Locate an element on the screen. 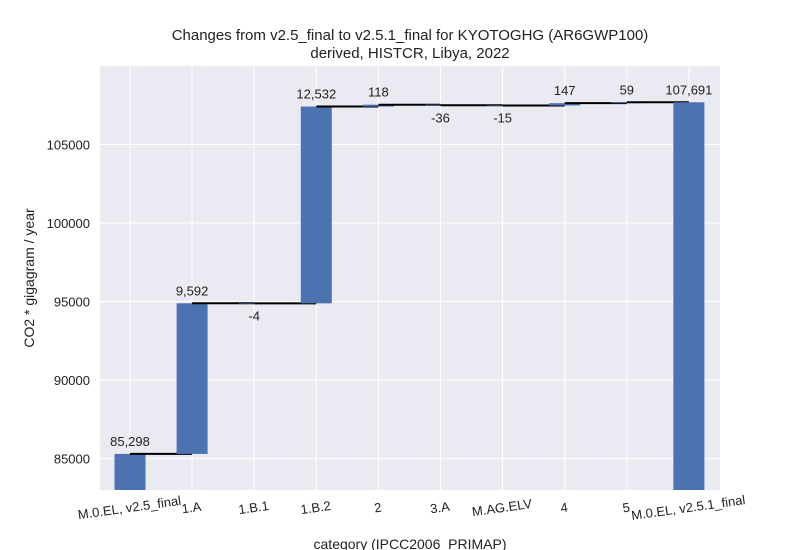 This screenshot has width=800, height=550. x-tick-label: 3.A is located at coordinates (440, 508).